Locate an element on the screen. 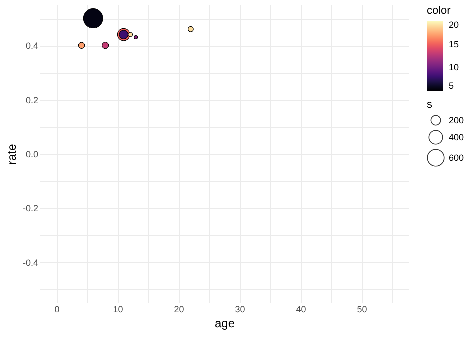 This screenshot has width=474, height=338. legend-title: s is located at coordinates (430, 105).